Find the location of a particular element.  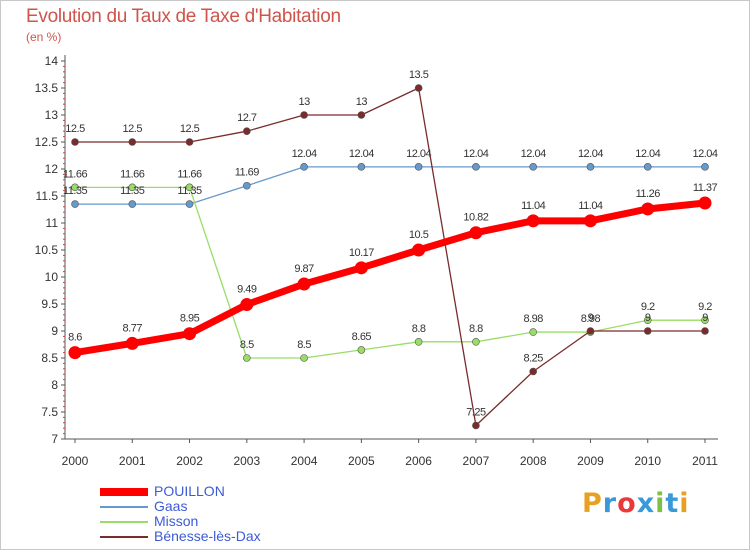

y-tick-label: 11.5 is located at coordinates (47, 196).